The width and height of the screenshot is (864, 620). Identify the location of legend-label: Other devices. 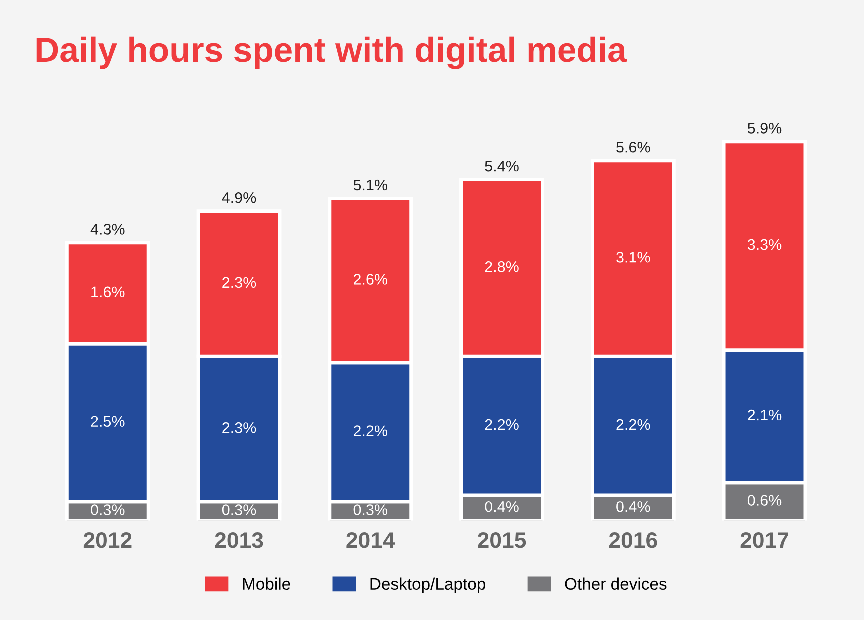
(616, 584).